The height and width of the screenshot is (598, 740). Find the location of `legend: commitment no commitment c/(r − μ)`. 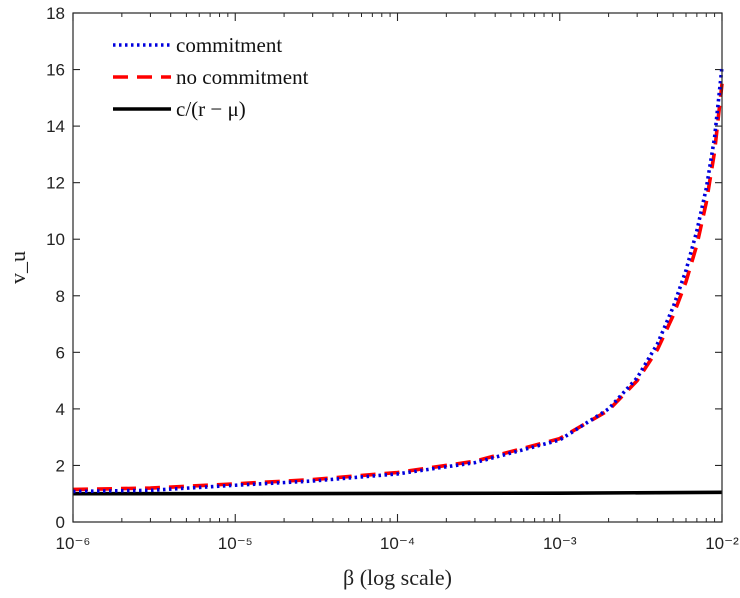

legend: commitment no commitment c/(r − μ) is located at coordinates (211, 77).